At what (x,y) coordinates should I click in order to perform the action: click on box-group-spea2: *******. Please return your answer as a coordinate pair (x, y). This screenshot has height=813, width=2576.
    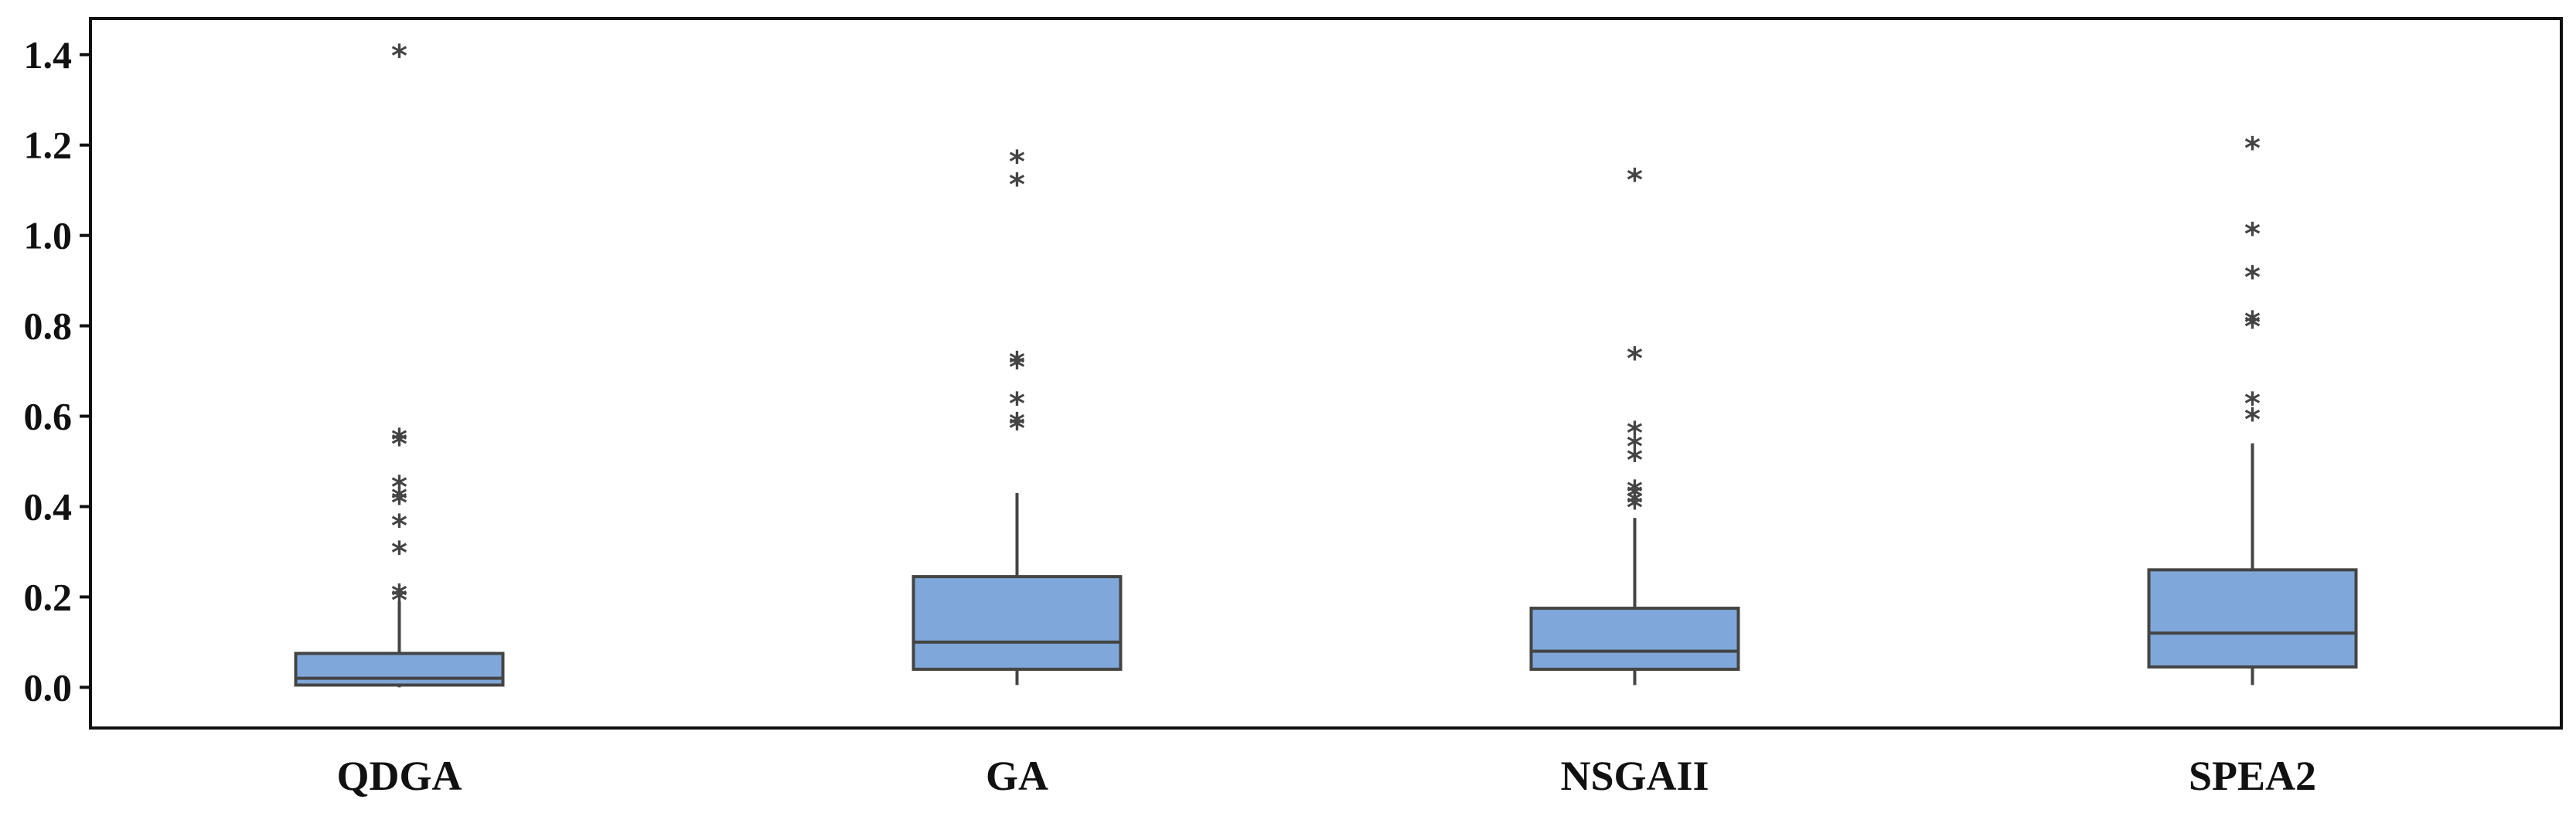
    Looking at the image, I should click on (2252, 408).